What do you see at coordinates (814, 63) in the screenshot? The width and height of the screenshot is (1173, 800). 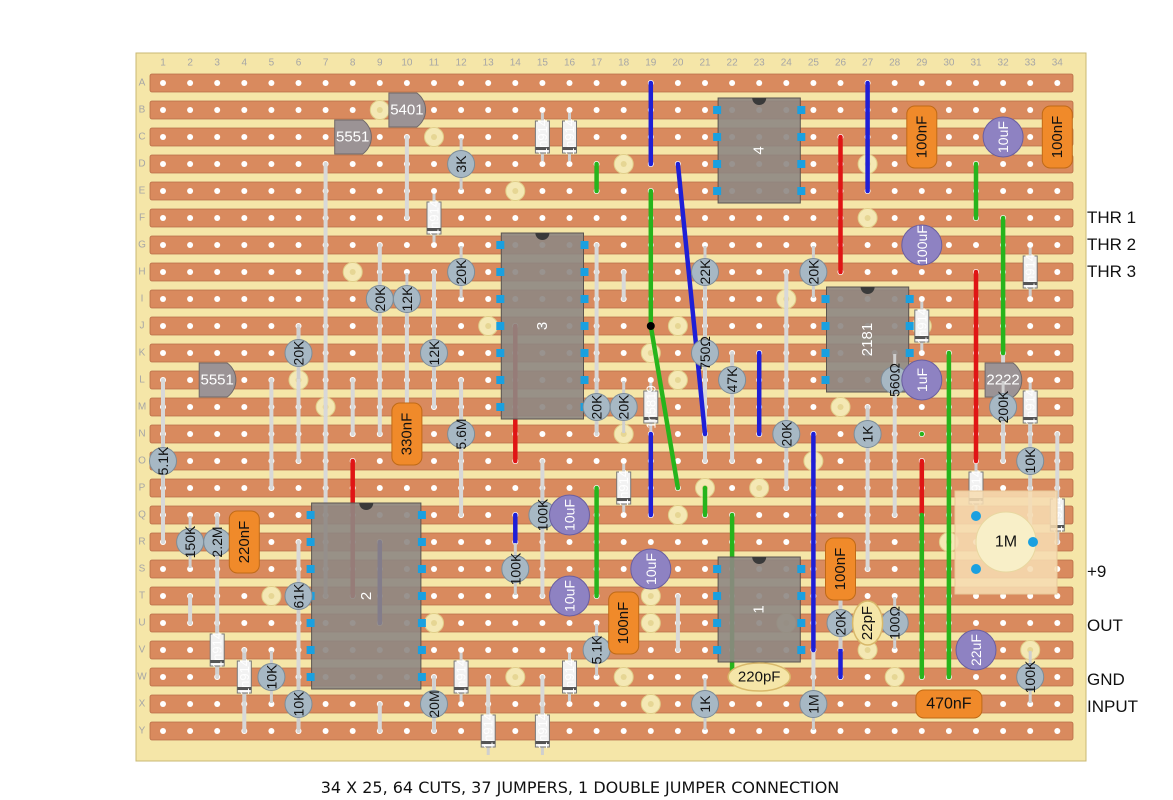 I see `column-label: 25` at bounding box center [814, 63].